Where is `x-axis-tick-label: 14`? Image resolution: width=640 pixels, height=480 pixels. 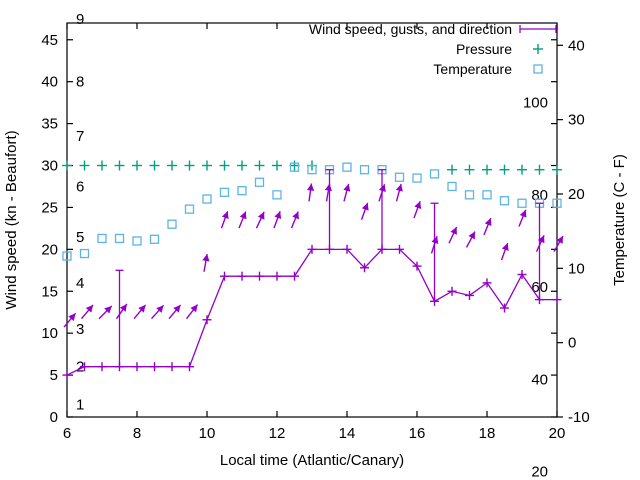
x-axis-tick-label: 14 is located at coordinates (347, 433).